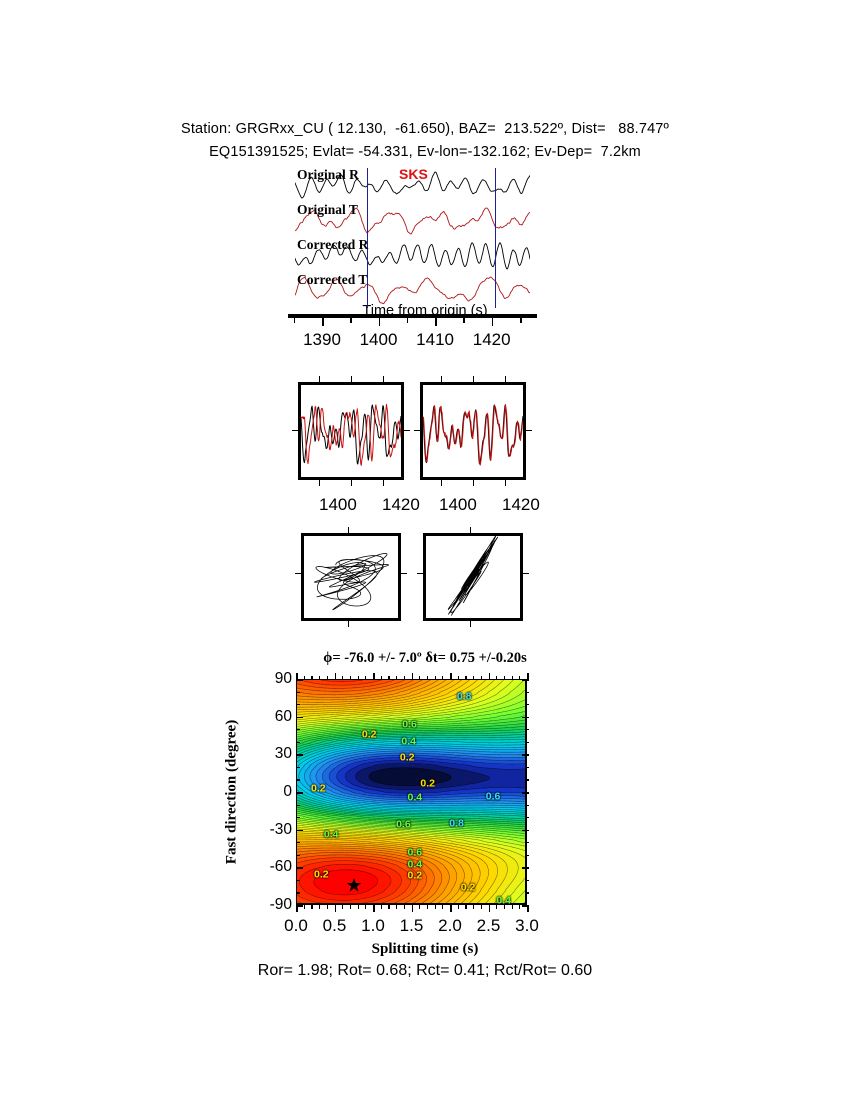 This screenshot has height=1100, width=850. What do you see at coordinates (280, 904) in the screenshot?
I see `contour-y-tick-label: -90` at bounding box center [280, 904].